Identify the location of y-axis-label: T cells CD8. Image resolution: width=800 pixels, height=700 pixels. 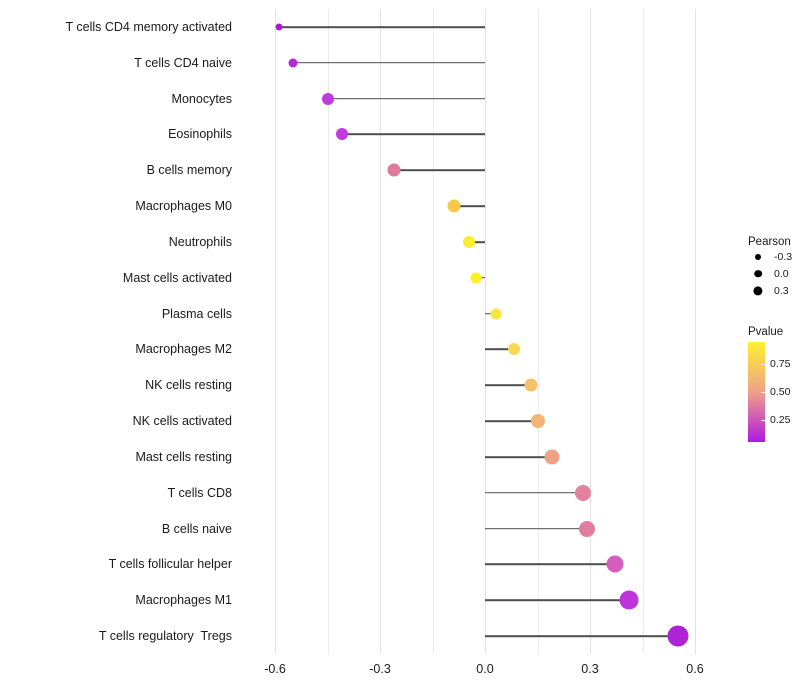
(199, 492).